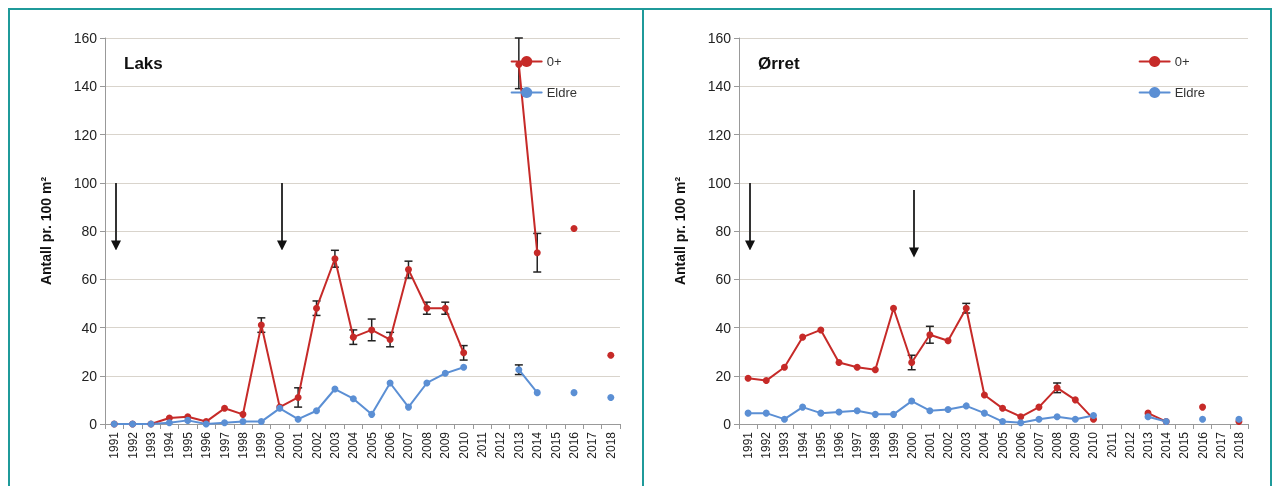 This screenshot has height=486, width=1280. I want to click on text: Laks, so click(143, 63).